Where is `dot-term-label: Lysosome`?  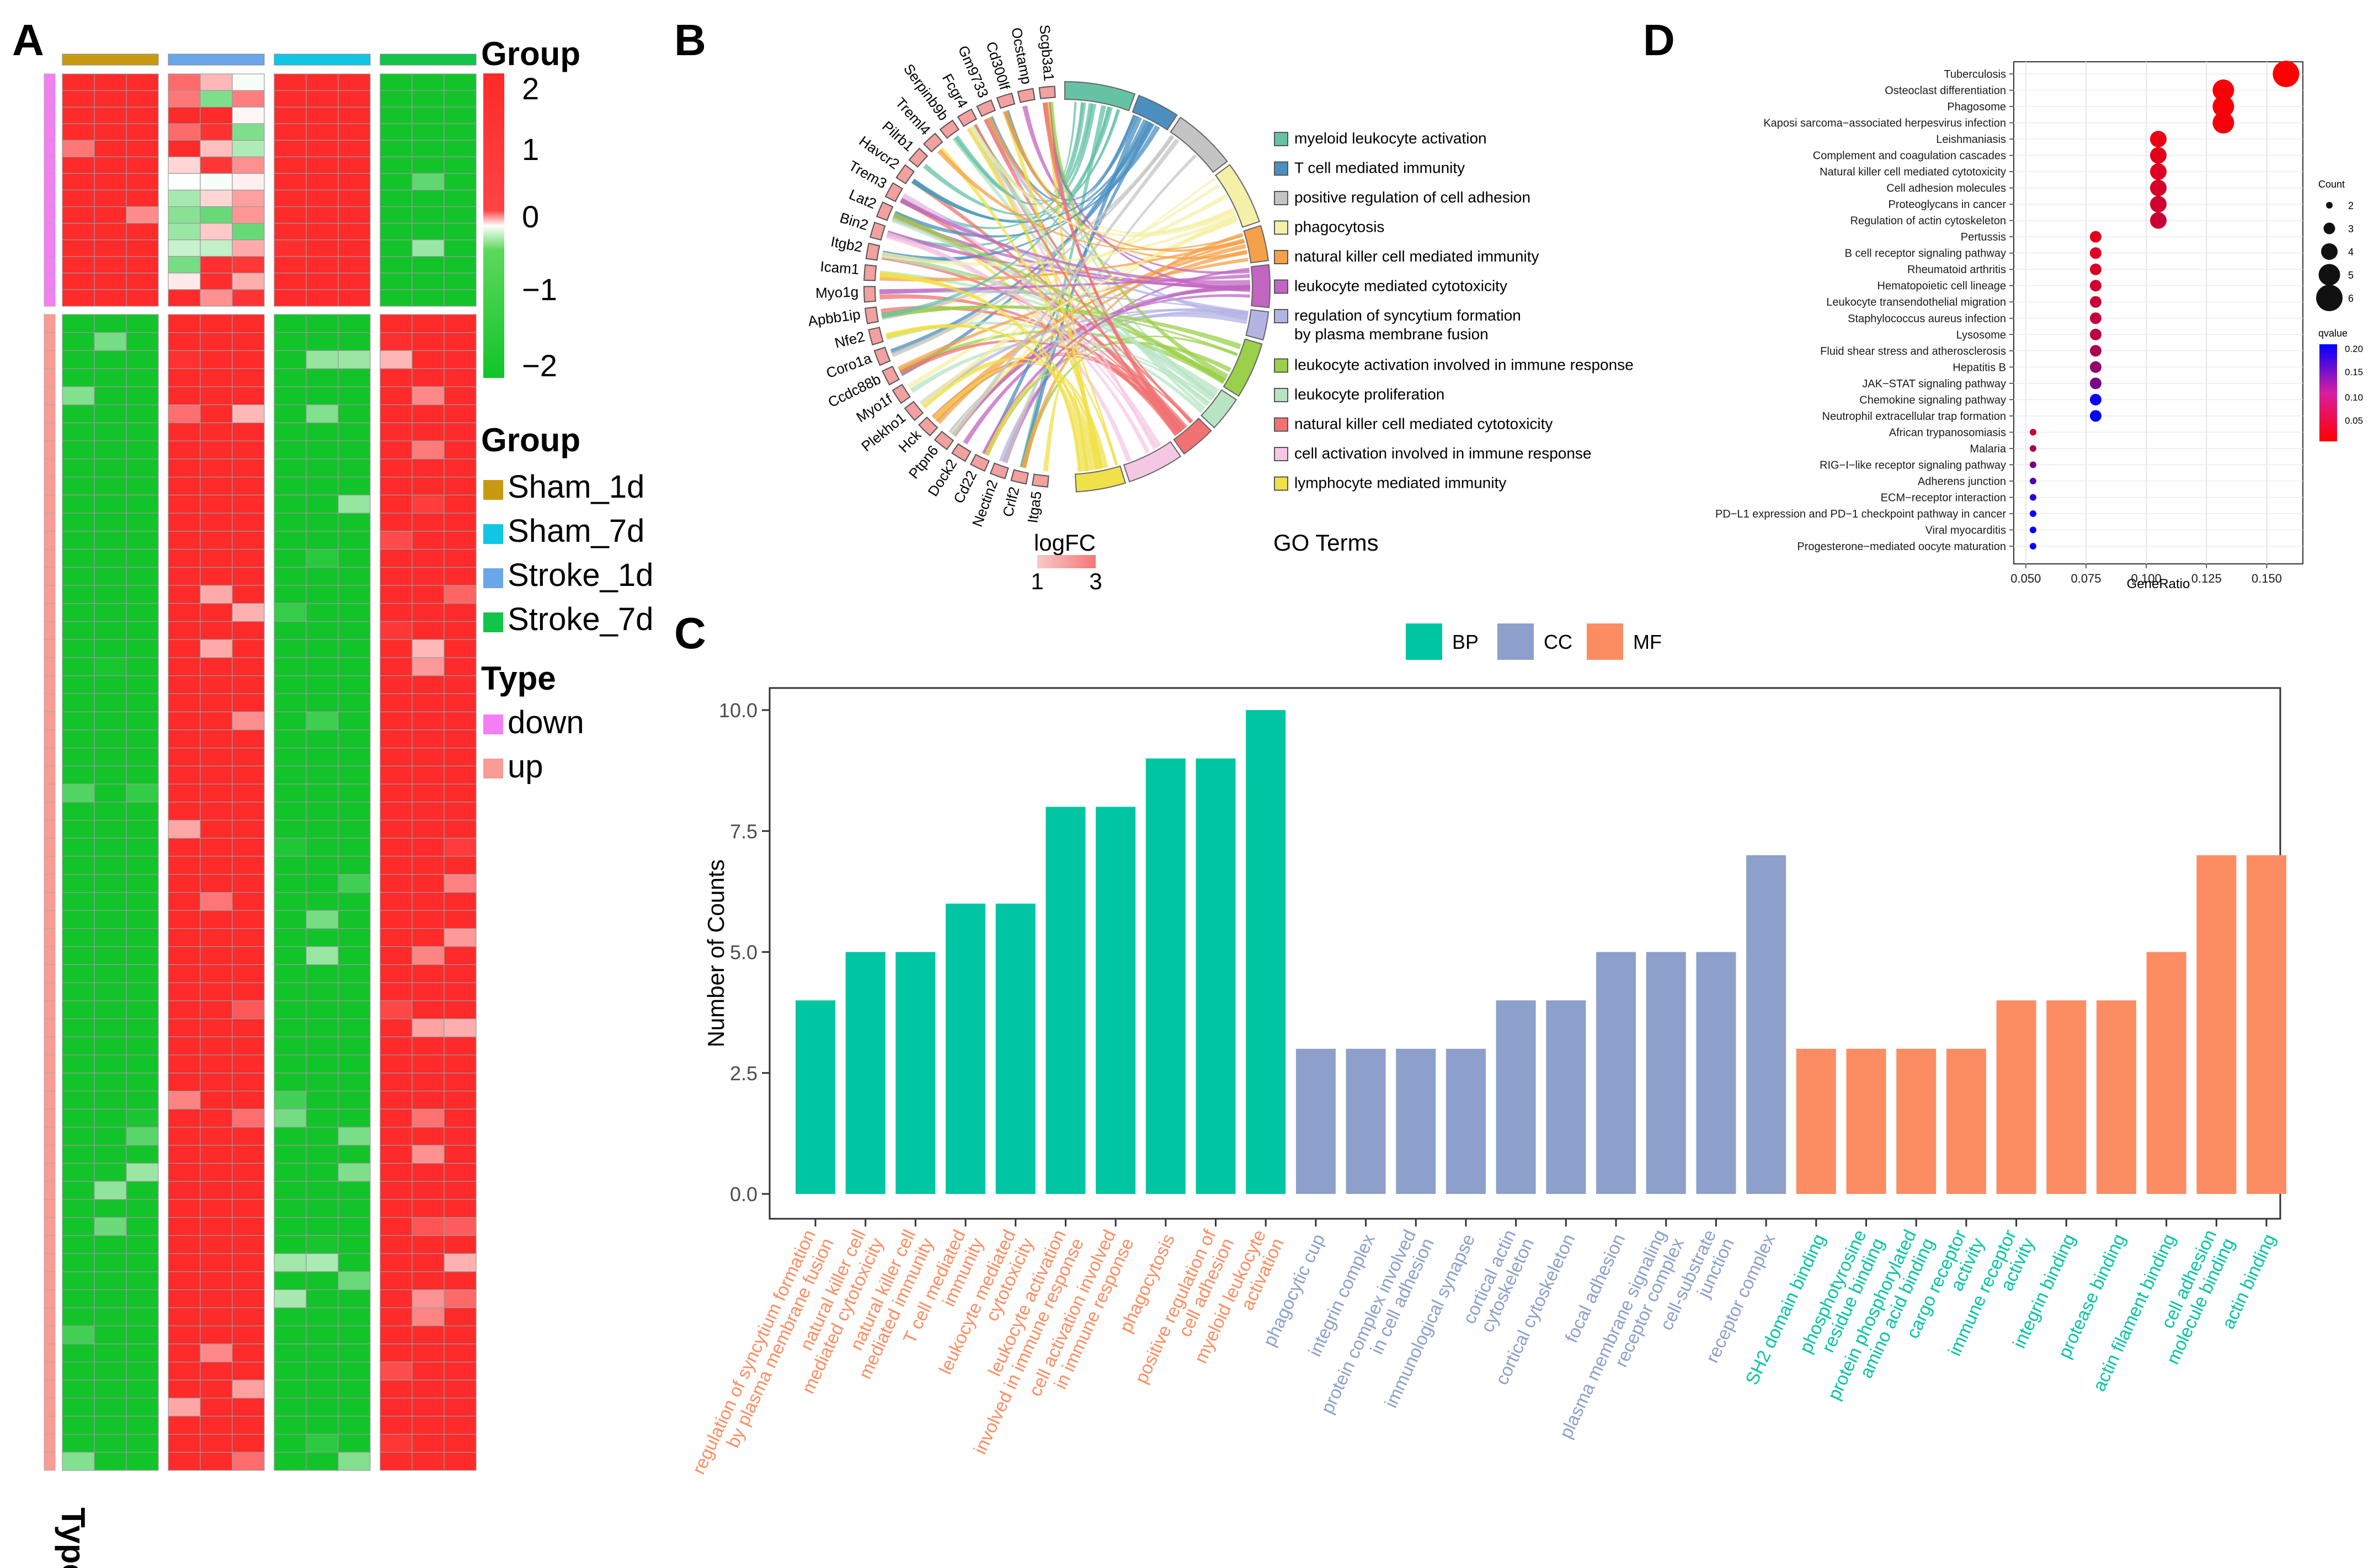 dot-term-label: Lysosome is located at coordinates (1981, 335).